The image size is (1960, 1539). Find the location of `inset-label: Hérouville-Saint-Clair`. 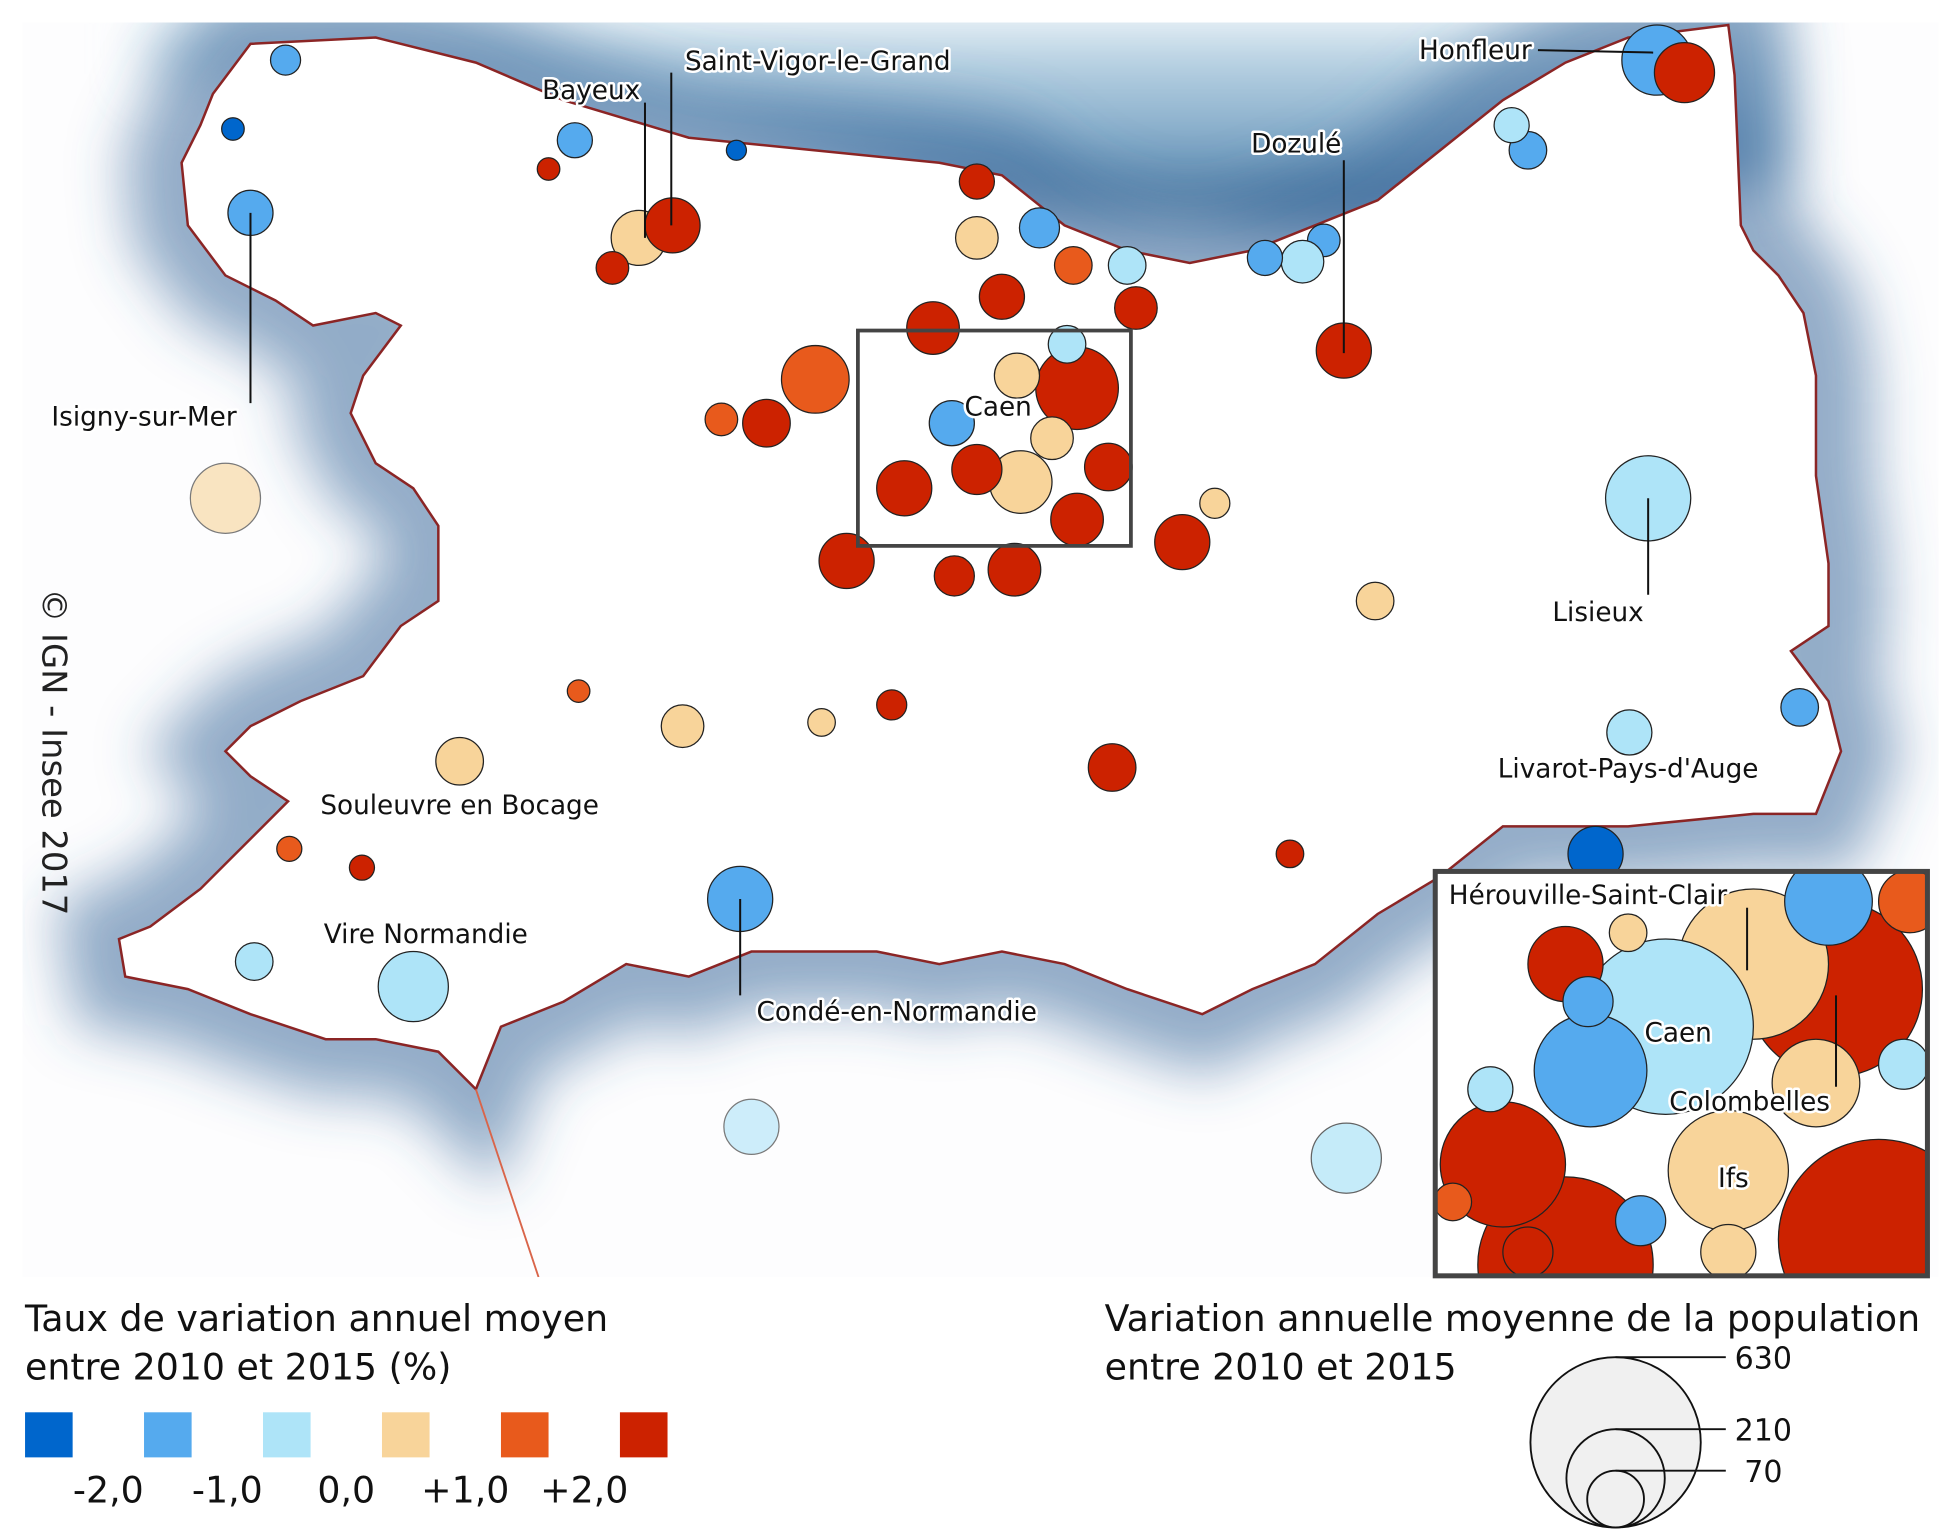

inset-label: Hérouville-Saint-Clair is located at coordinates (1588, 896).